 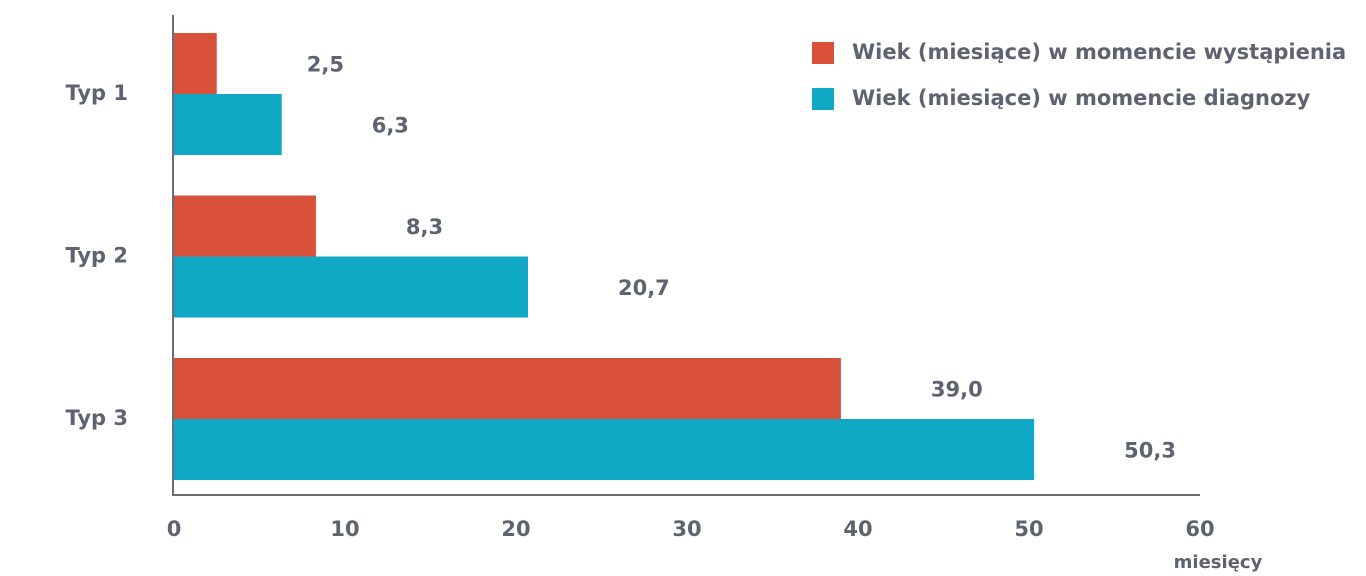 What do you see at coordinates (325, 65) in the screenshot?
I see `value-label: 2,5` at bounding box center [325, 65].